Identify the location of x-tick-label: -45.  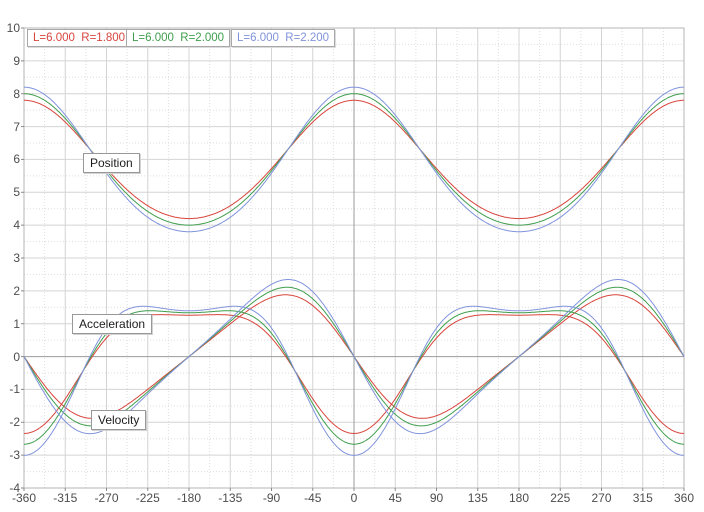
(313, 498).